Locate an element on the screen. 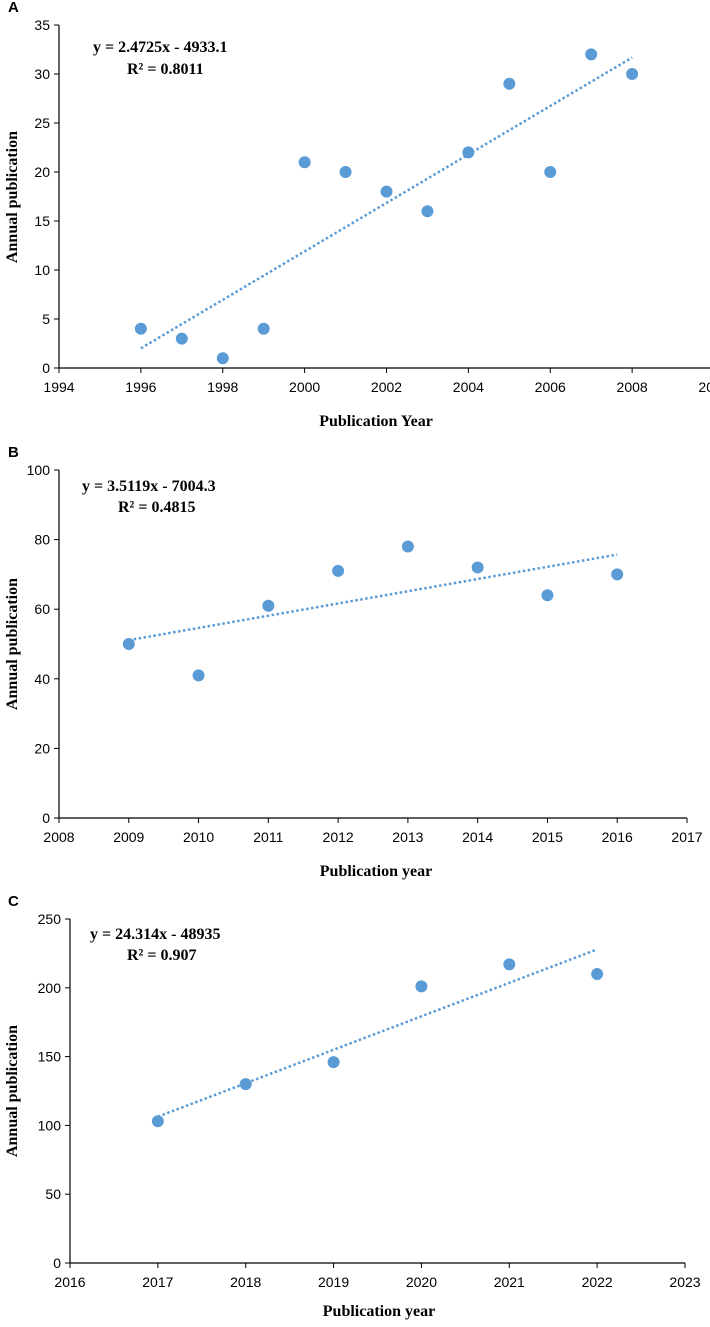  x-tick-label: 2011 is located at coordinates (268, 837).